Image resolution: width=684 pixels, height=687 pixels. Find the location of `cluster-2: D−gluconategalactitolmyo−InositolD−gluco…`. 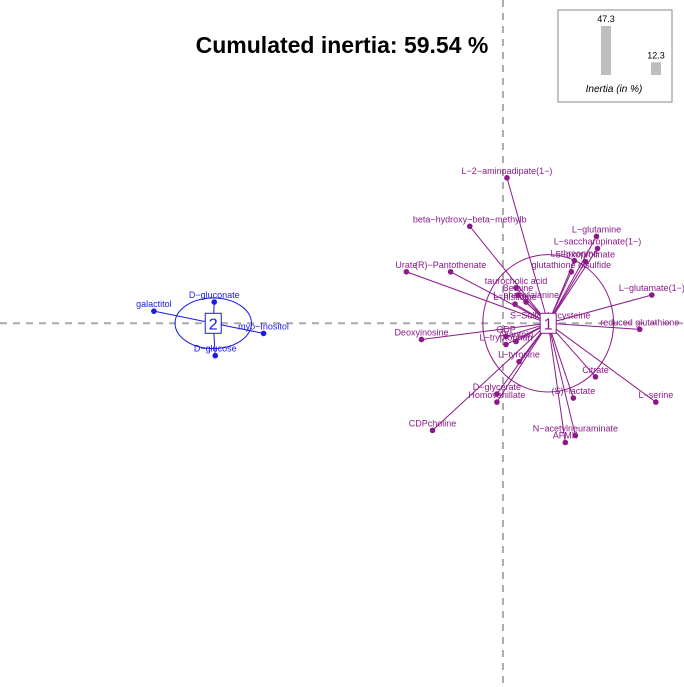

cluster-2: D−gluconategalactitolmyo−InositolD−gluco… is located at coordinates (212, 324).